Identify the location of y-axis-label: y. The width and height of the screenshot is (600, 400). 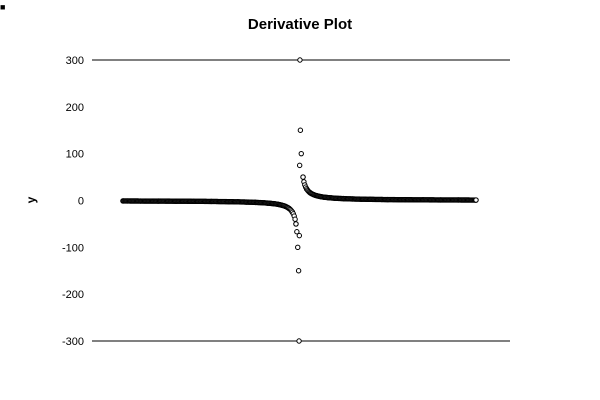
(31, 199).